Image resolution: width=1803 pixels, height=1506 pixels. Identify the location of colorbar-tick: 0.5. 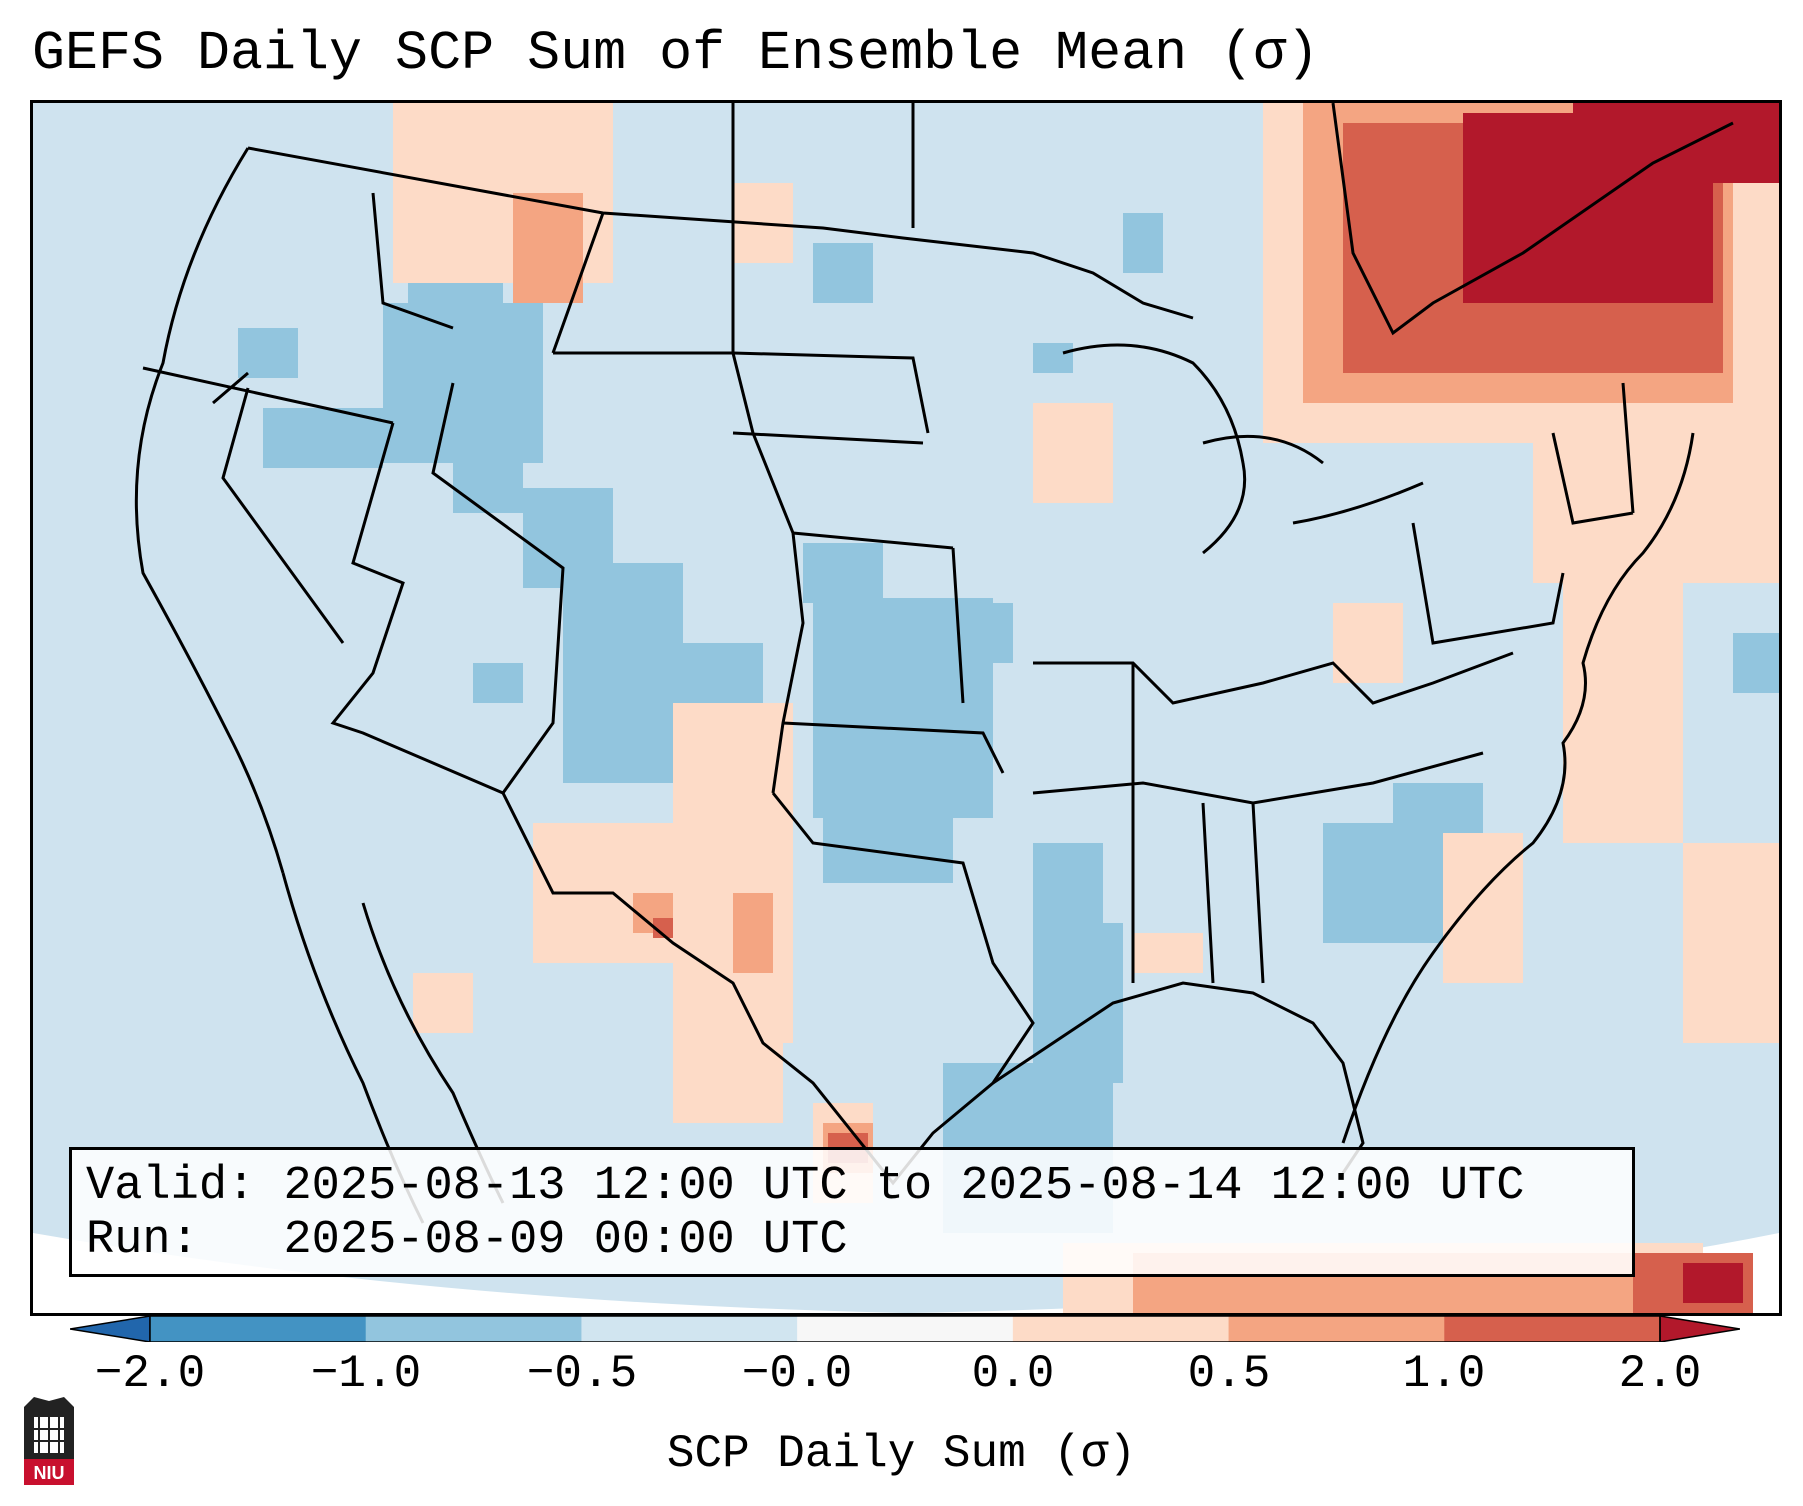
(1229, 1374).